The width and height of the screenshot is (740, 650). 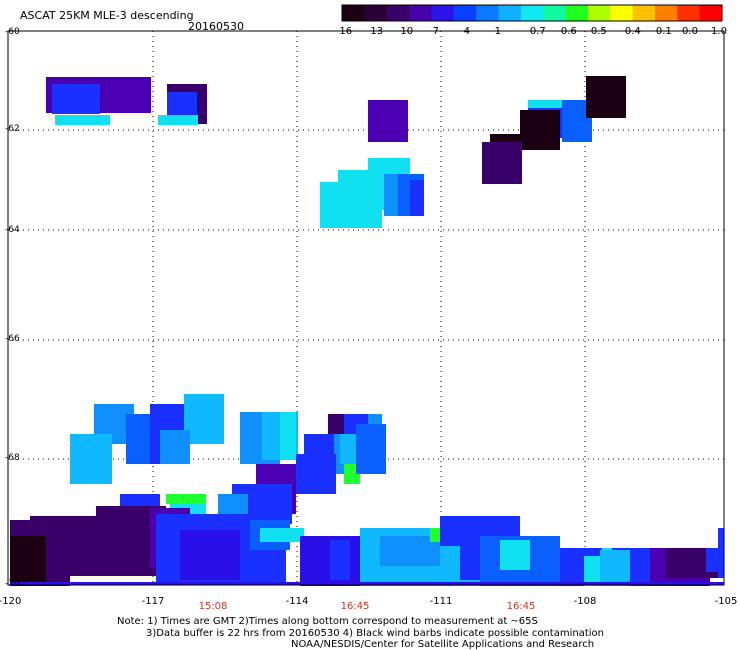 What do you see at coordinates (405, 31) in the screenshot?
I see `legend-label: -10` at bounding box center [405, 31].